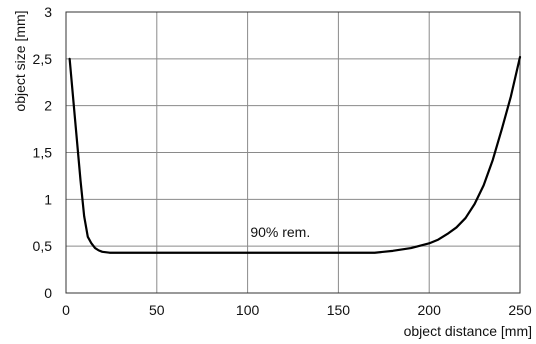  What do you see at coordinates (520, 310) in the screenshot?
I see `x-tick-label-5: 250` at bounding box center [520, 310].